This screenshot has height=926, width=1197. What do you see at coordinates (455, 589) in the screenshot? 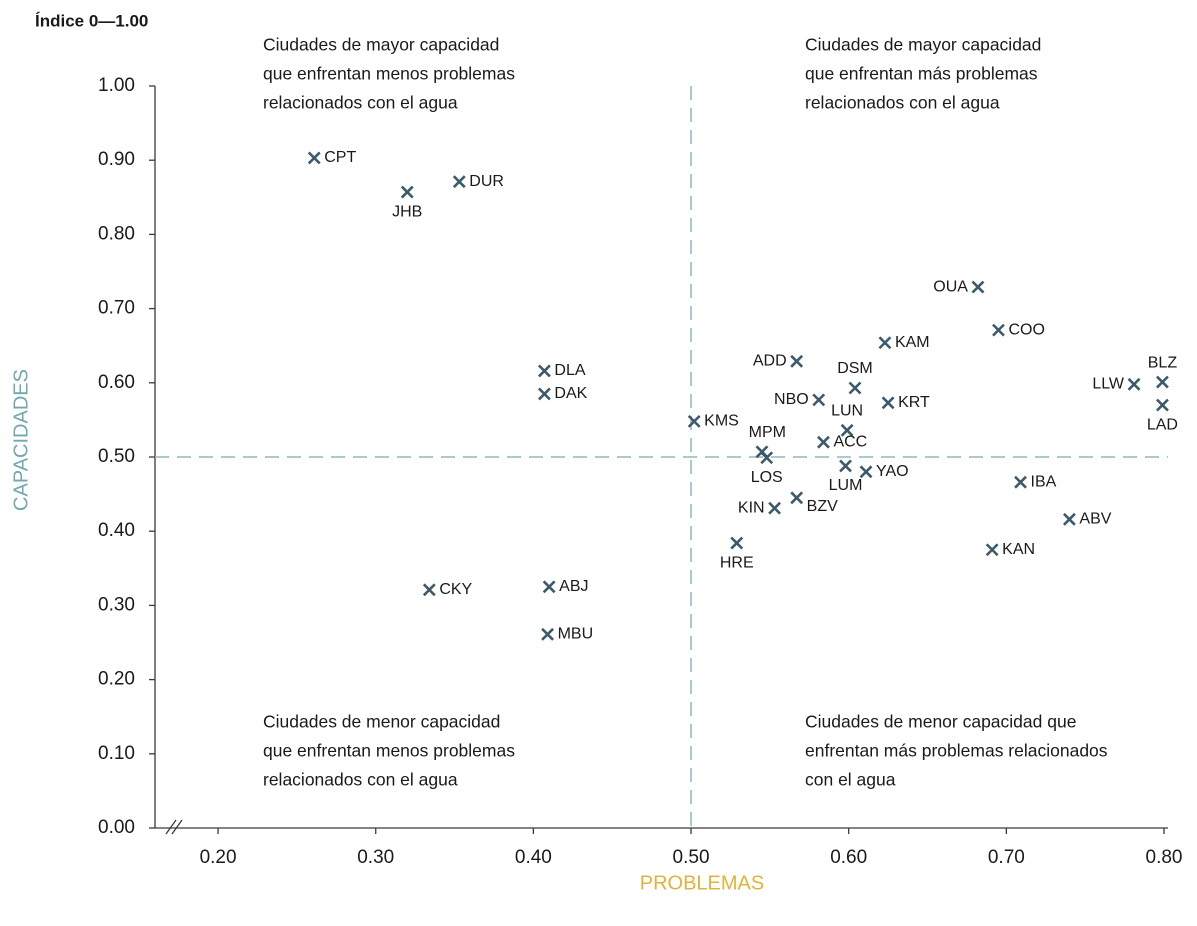
I see `point-label: CKY` at bounding box center [455, 589].